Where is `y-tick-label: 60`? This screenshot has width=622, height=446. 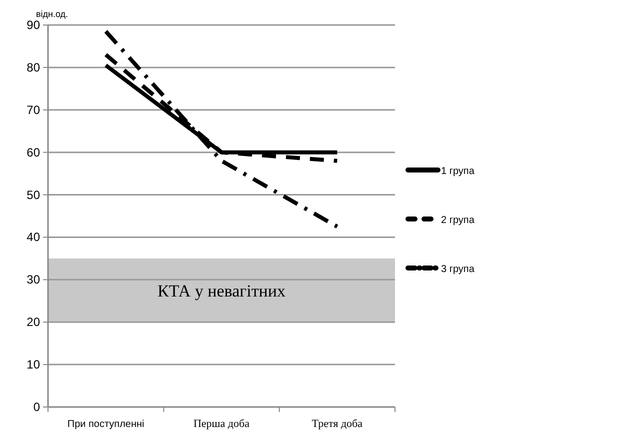 y-tick-label: 60 is located at coordinates (33, 152).